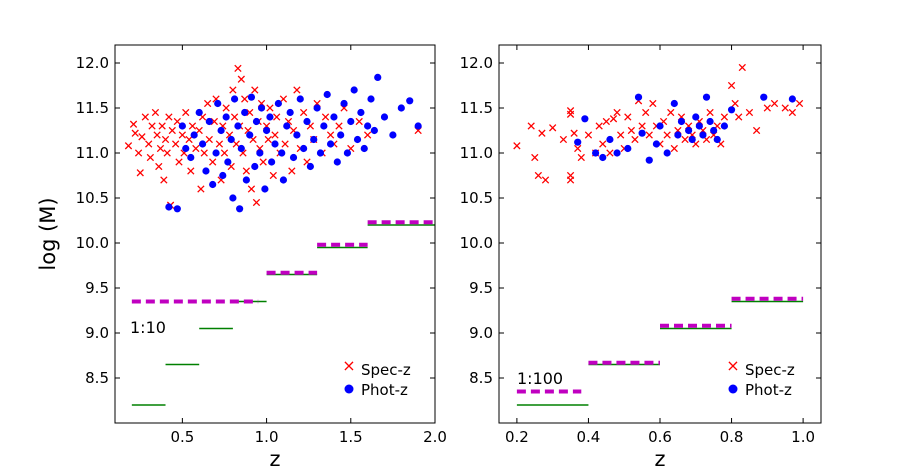 The width and height of the screenshot is (913, 471). What do you see at coordinates (659, 459) in the screenshot?
I see `right-x-axis-label: z` at bounding box center [659, 459].